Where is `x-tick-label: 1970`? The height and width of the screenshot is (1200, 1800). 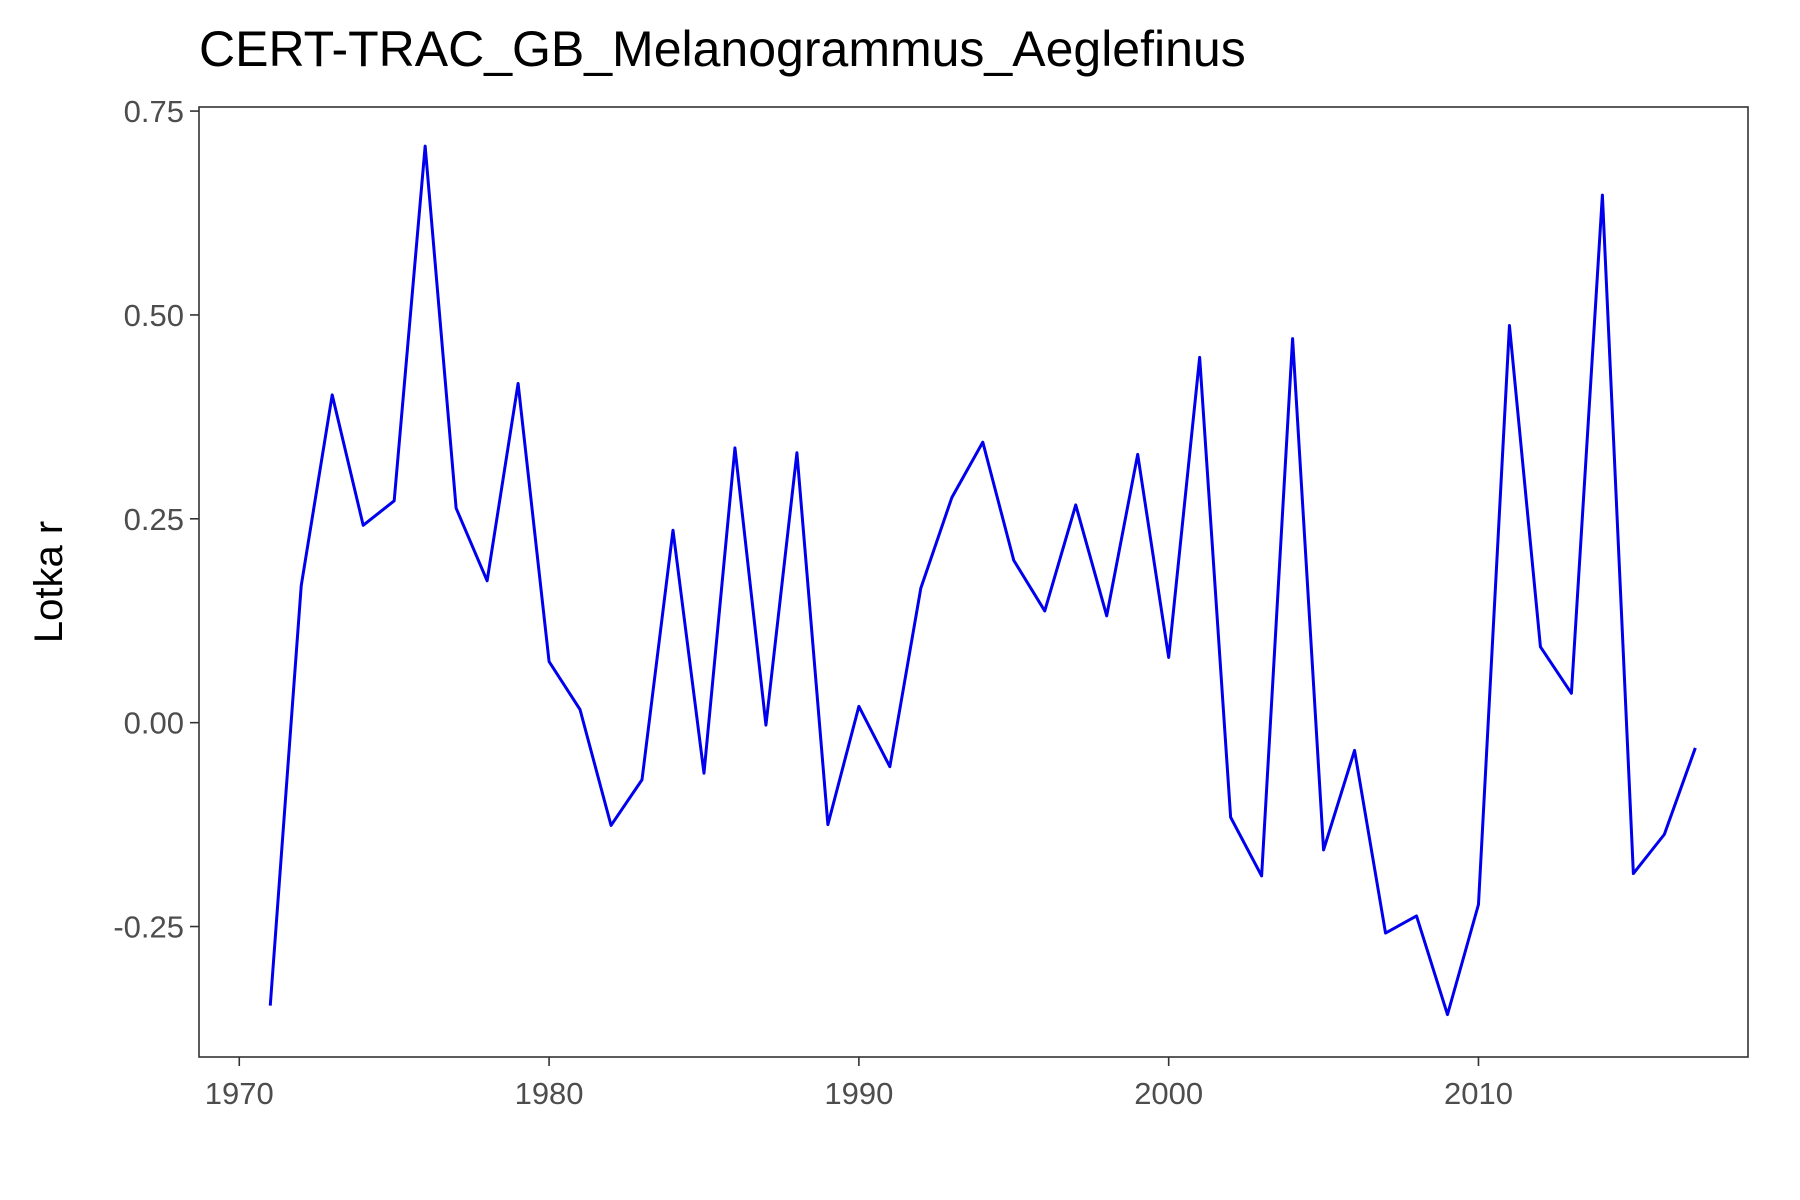
x-tick-label: 1970 is located at coordinates (239, 1093).